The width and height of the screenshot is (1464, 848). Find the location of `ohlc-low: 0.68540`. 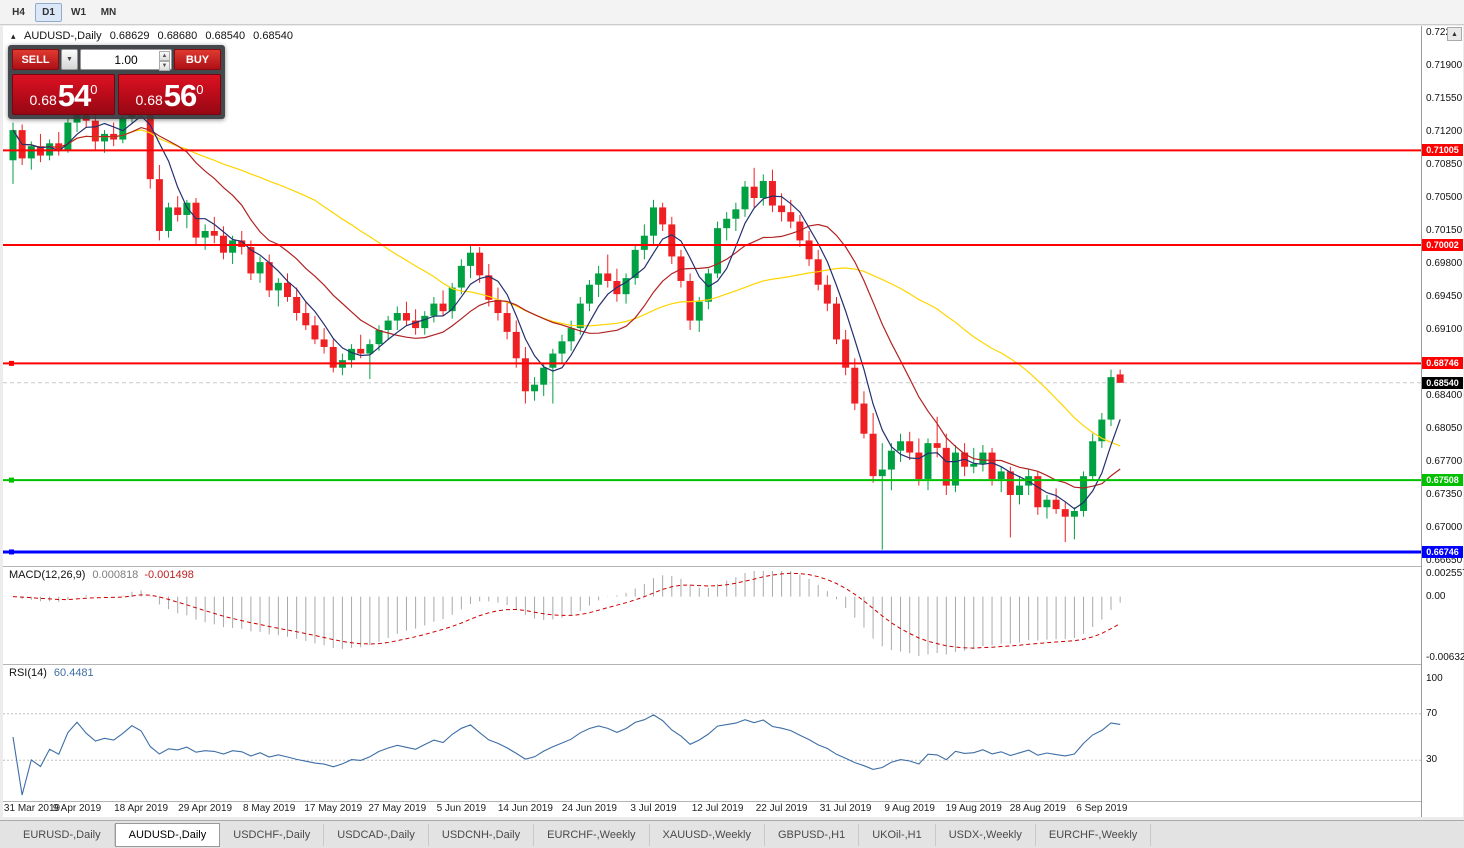

ohlc-low: 0.68540 is located at coordinates (225, 36).